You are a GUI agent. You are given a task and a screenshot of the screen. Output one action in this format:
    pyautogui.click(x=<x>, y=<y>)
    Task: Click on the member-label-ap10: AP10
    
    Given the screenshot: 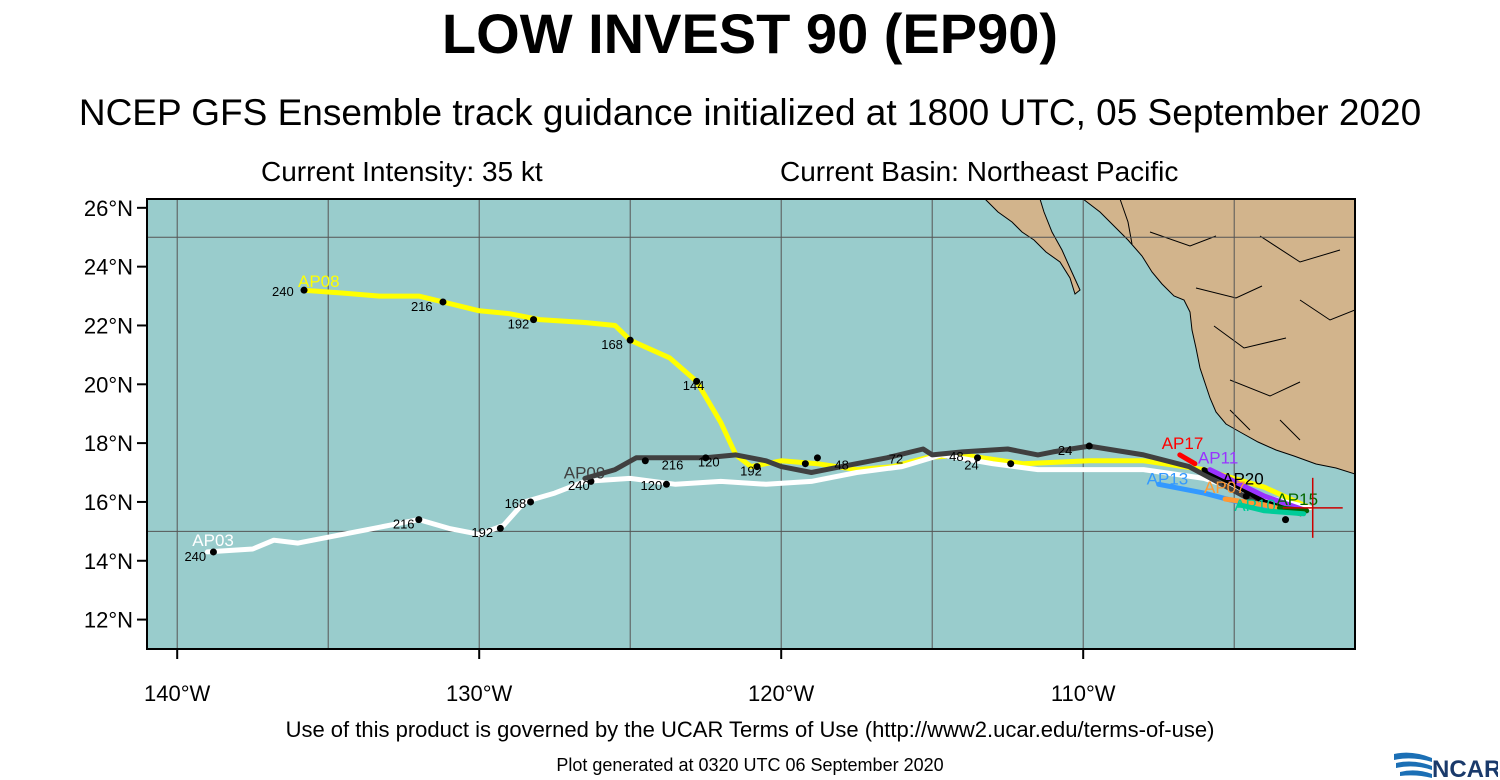 What is the action you would take?
    pyautogui.click(x=1255, y=505)
    